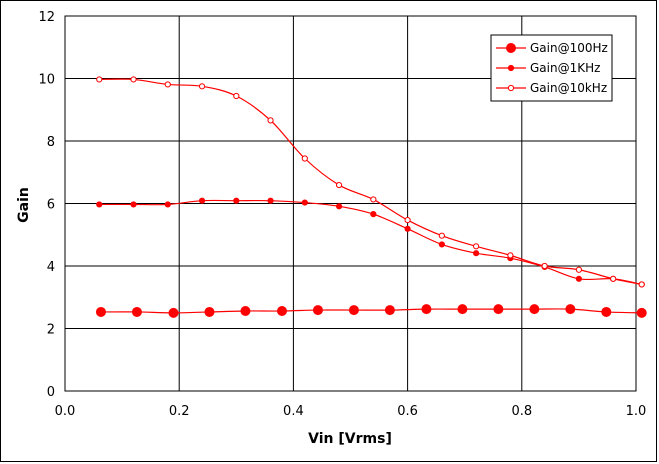 Image resolution: width=659 pixels, height=464 pixels. What do you see at coordinates (46, 80) in the screenshot?
I see `y-tick-label: 10` at bounding box center [46, 80].